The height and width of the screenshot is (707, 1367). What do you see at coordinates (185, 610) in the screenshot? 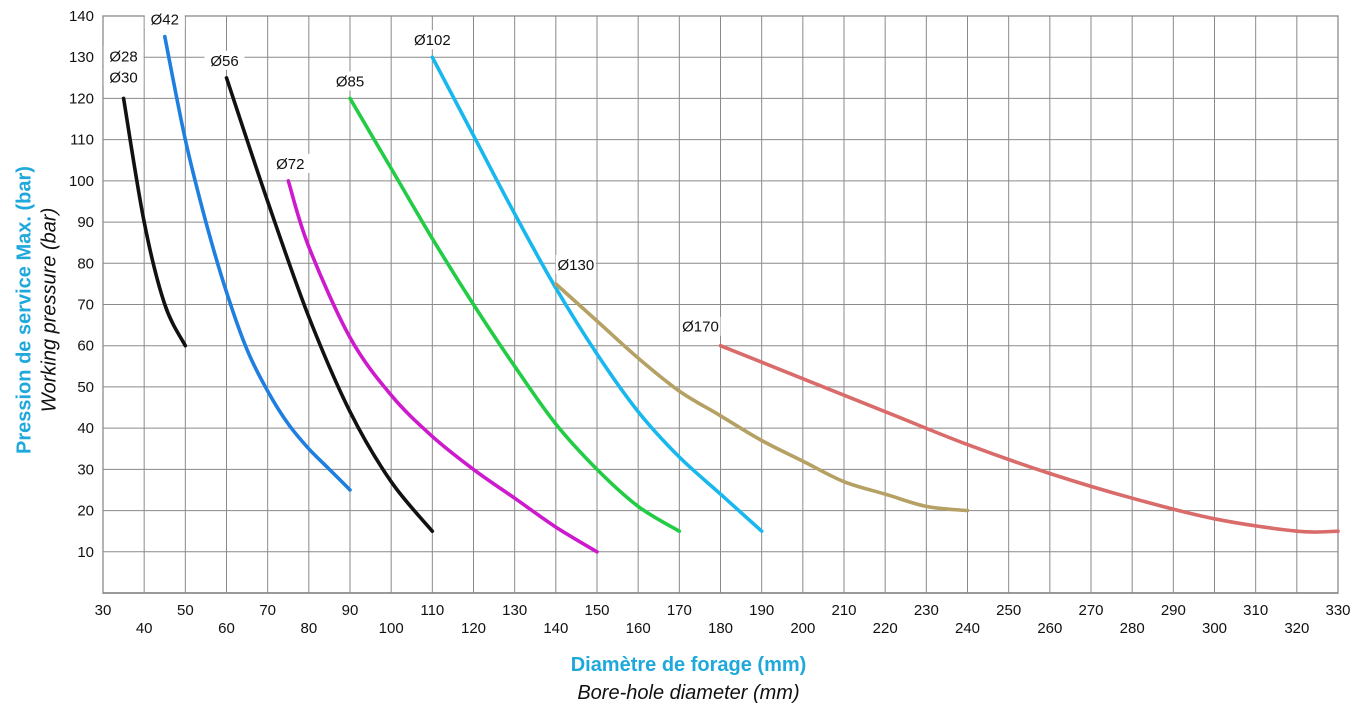
I see `x-tick-label: 50` at bounding box center [185, 610].